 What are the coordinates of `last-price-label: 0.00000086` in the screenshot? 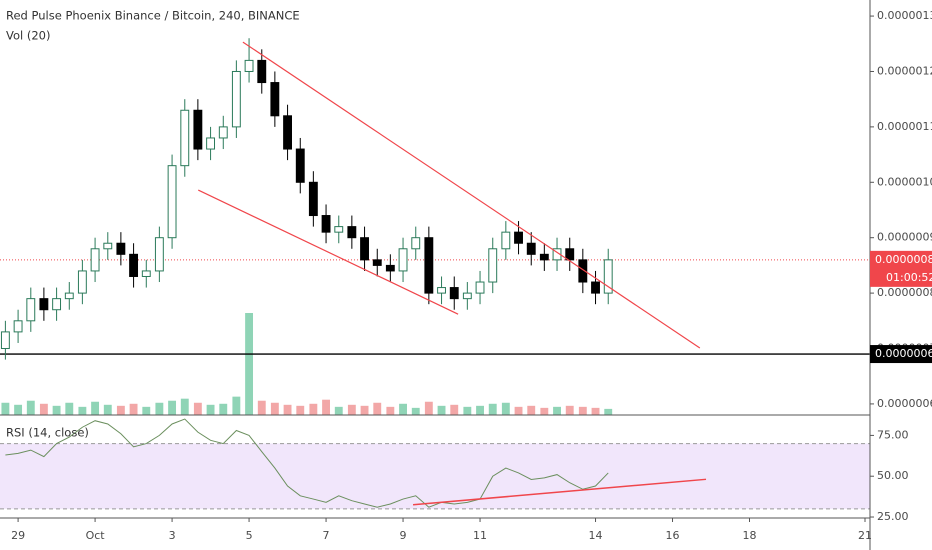 It's located at (903, 259).